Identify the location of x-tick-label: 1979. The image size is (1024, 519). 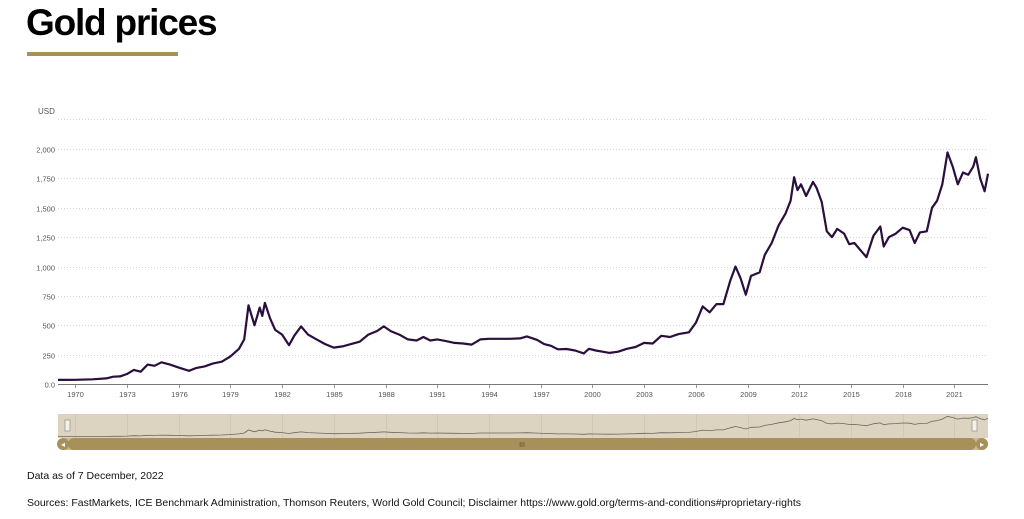
(230, 394).